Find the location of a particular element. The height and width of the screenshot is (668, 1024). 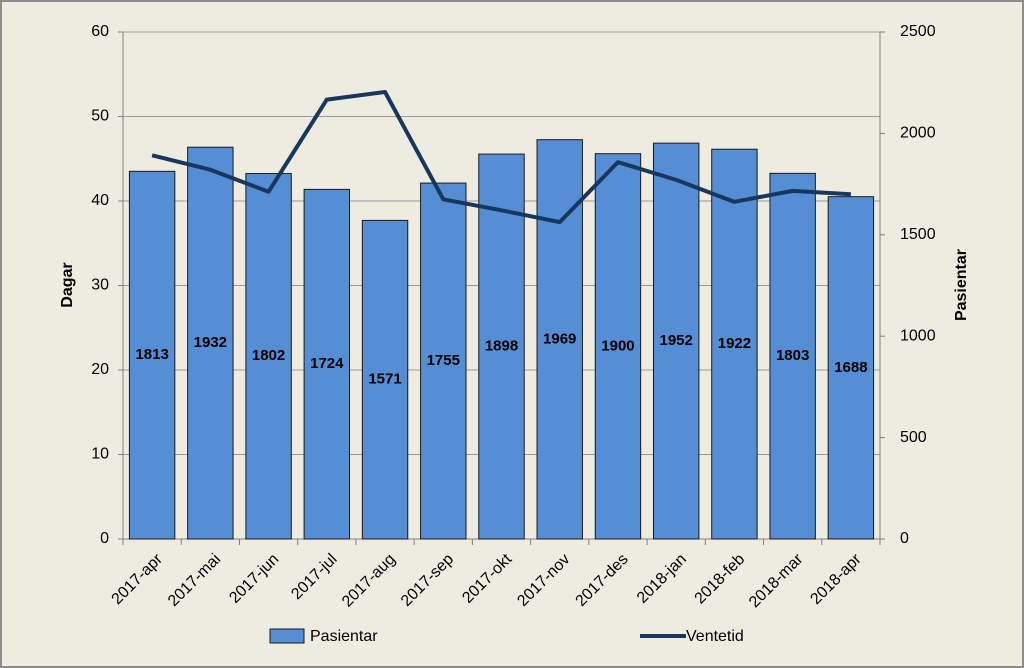

value-label: 1898 is located at coordinates (501, 346).